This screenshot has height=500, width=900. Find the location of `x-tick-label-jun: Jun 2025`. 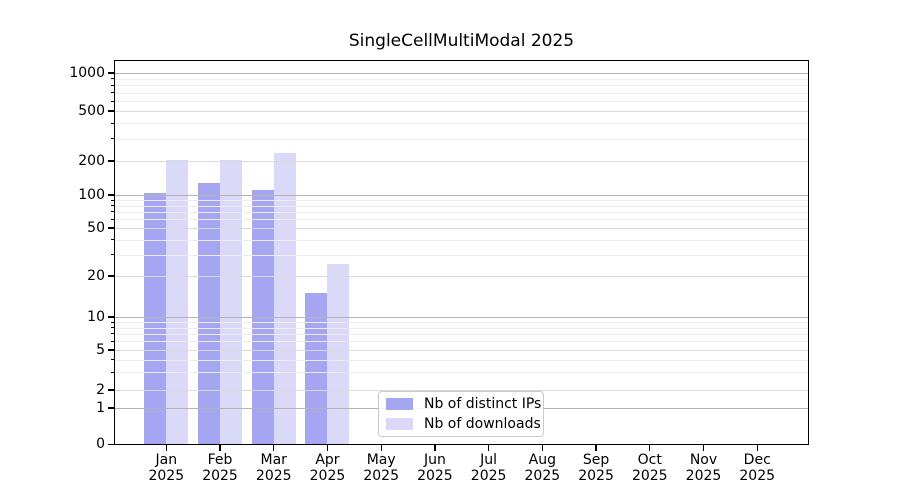

x-tick-label-jun: Jun 2025 is located at coordinates (435, 468).